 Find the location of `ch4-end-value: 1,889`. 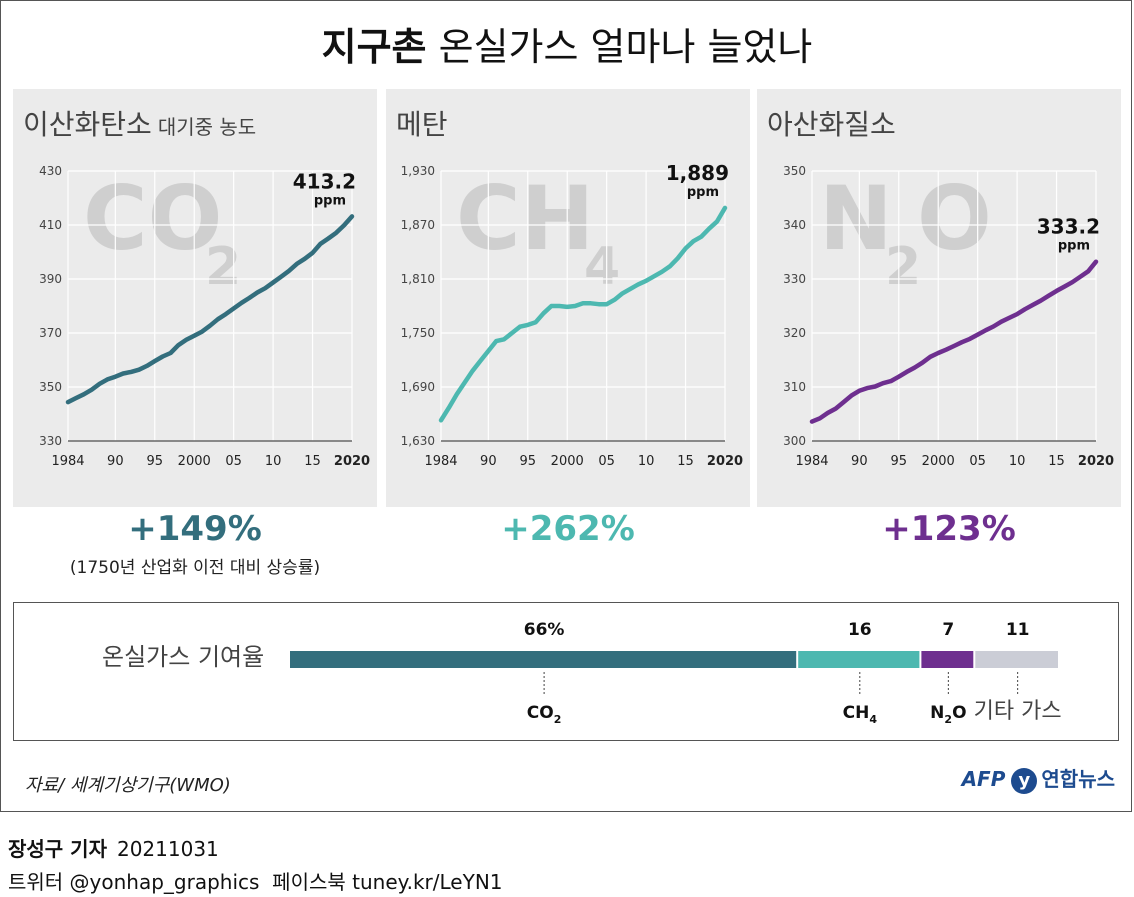

ch4-end-value: 1,889 is located at coordinates (697, 173).